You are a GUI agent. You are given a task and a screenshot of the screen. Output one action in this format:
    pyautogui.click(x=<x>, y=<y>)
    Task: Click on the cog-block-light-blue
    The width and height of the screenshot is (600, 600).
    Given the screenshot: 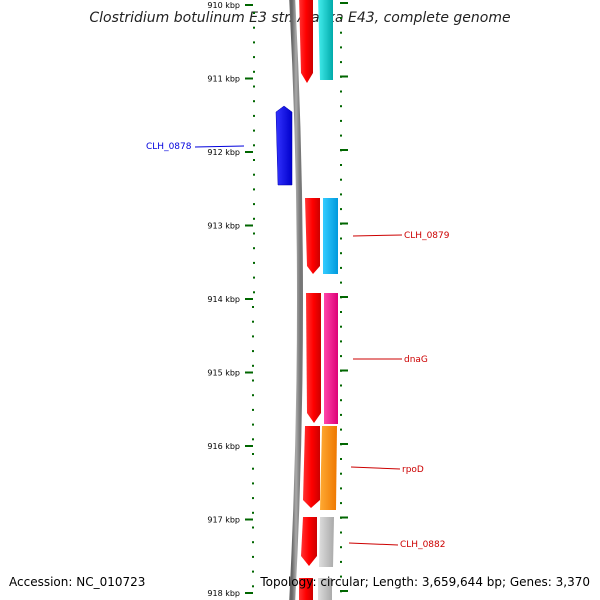 What is the action you would take?
    pyautogui.click(x=330, y=236)
    